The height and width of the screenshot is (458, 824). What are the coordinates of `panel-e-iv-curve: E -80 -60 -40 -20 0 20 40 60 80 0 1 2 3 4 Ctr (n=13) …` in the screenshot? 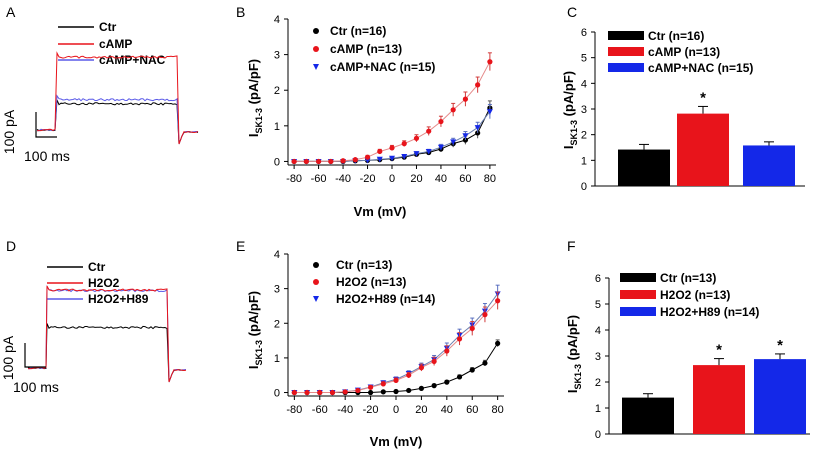 It's located at (370, 343).